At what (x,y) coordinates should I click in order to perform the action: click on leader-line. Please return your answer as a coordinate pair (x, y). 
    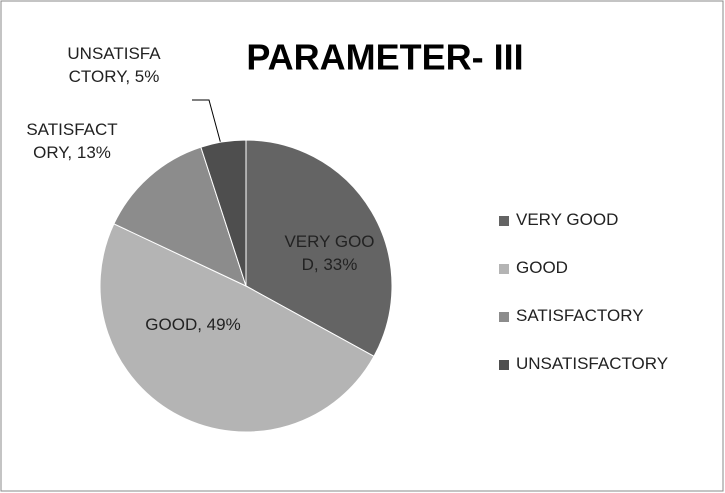
    Looking at the image, I should click on (207, 124).